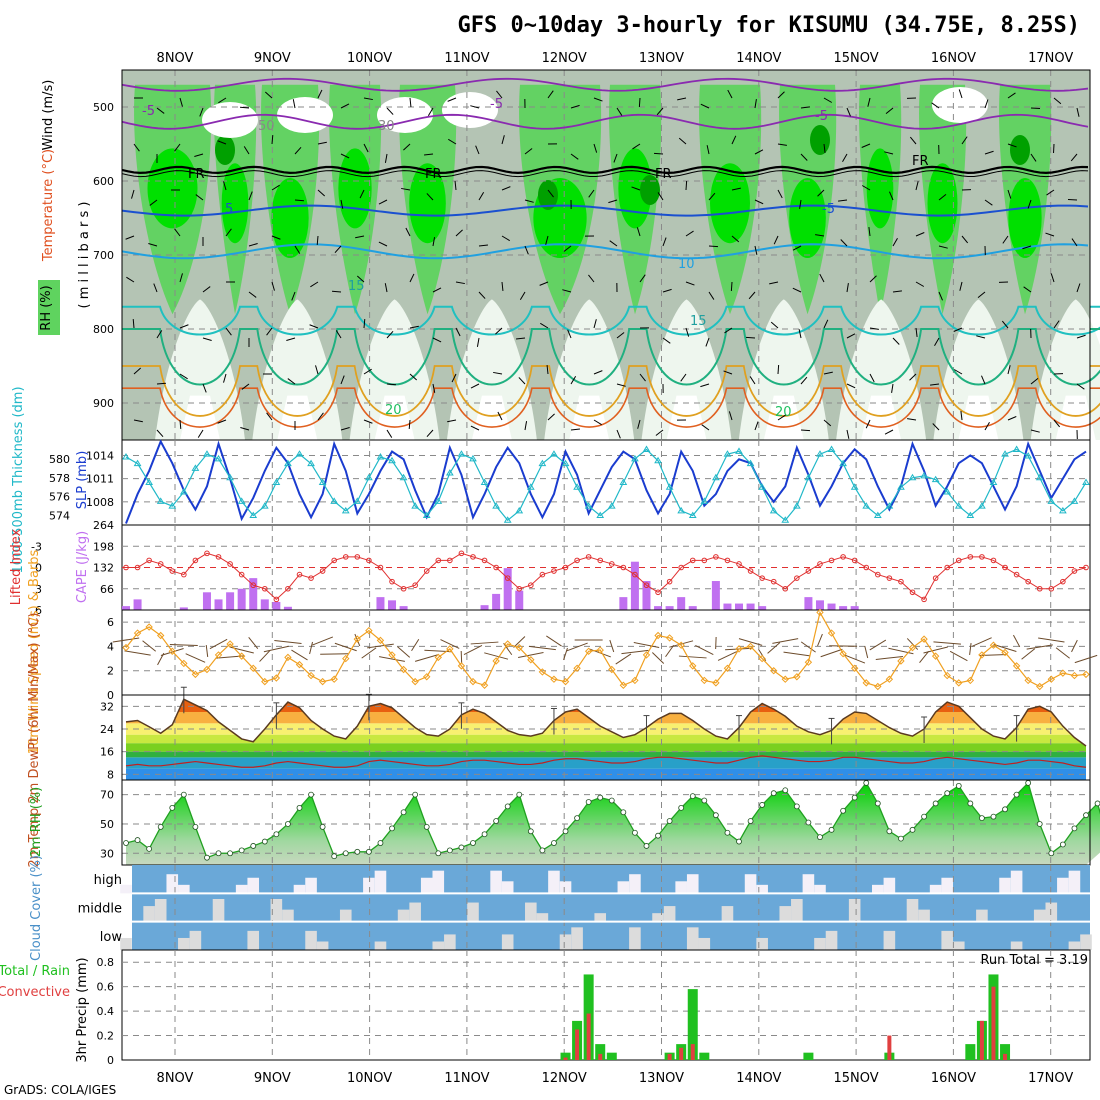 The height and width of the screenshot is (1100, 1100). I want to click on contour-label: 15, so click(356, 286).